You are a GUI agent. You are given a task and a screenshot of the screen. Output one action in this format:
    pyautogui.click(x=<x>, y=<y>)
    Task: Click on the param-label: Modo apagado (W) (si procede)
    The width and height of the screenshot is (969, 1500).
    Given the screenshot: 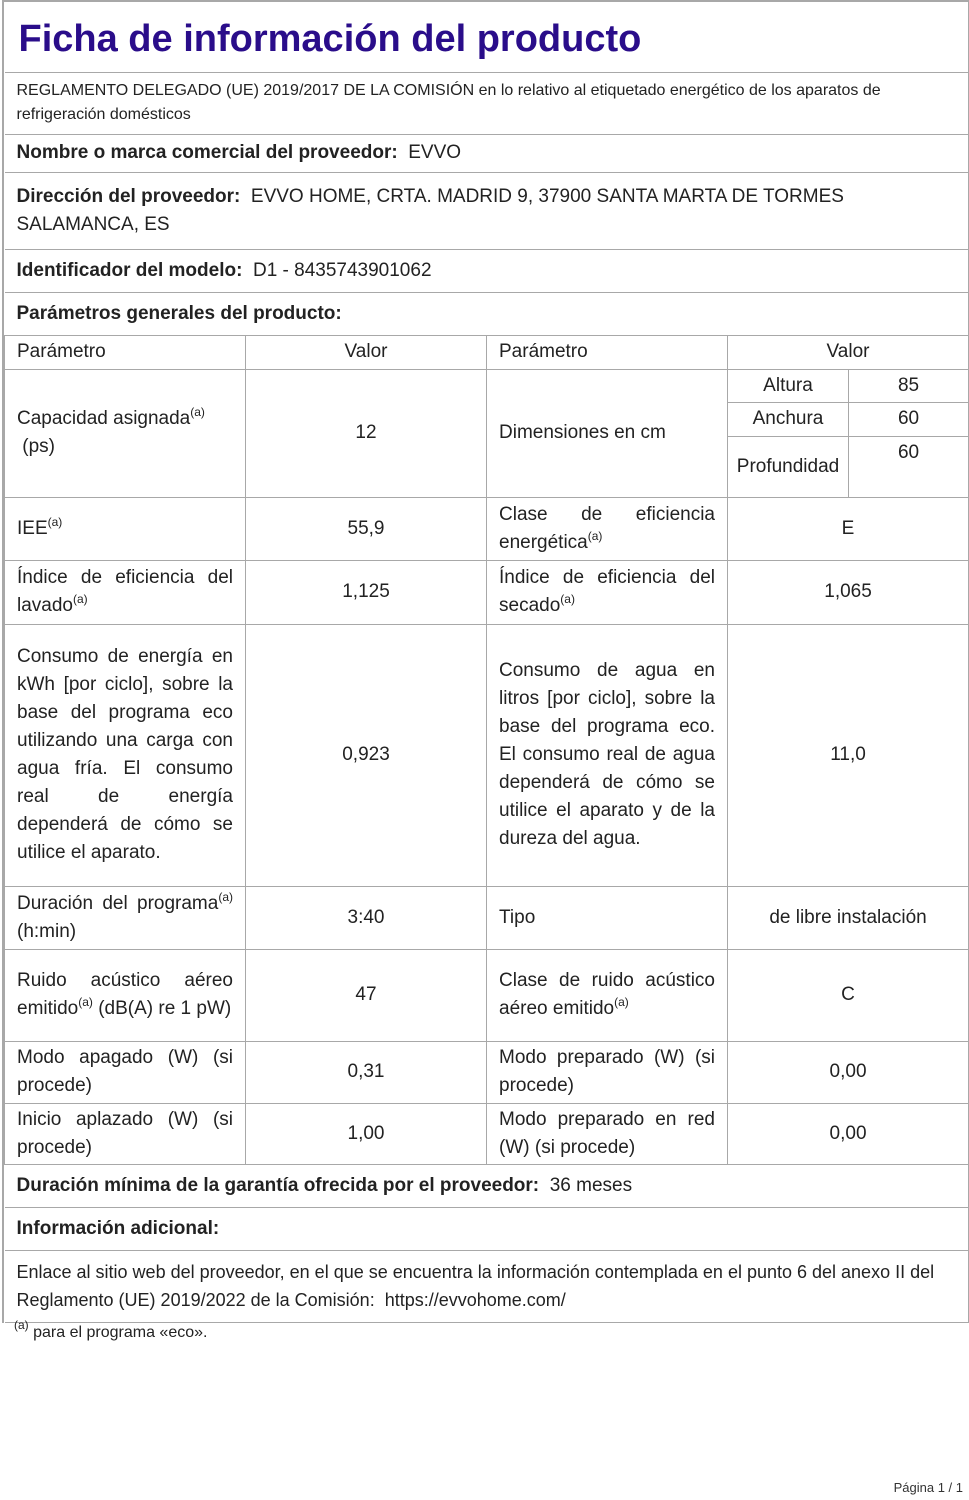 What is the action you would take?
    pyautogui.click(x=125, y=1072)
    